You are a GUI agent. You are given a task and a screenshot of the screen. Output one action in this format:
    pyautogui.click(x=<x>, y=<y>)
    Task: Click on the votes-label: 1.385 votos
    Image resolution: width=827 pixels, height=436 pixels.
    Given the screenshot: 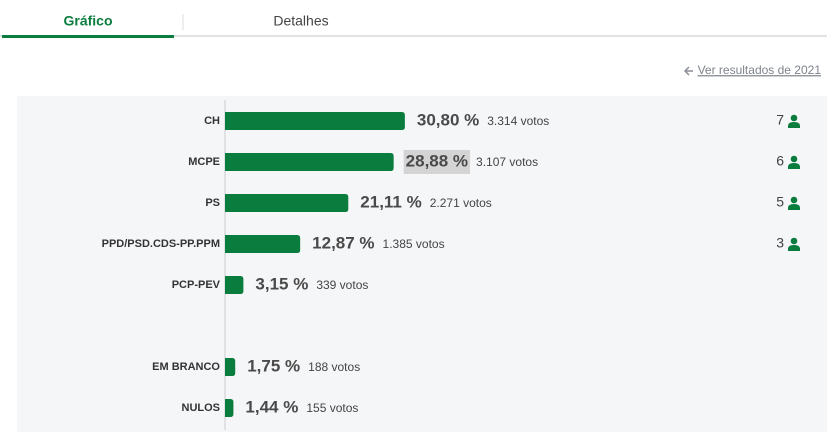 What is the action you would take?
    pyautogui.click(x=414, y=244)
    